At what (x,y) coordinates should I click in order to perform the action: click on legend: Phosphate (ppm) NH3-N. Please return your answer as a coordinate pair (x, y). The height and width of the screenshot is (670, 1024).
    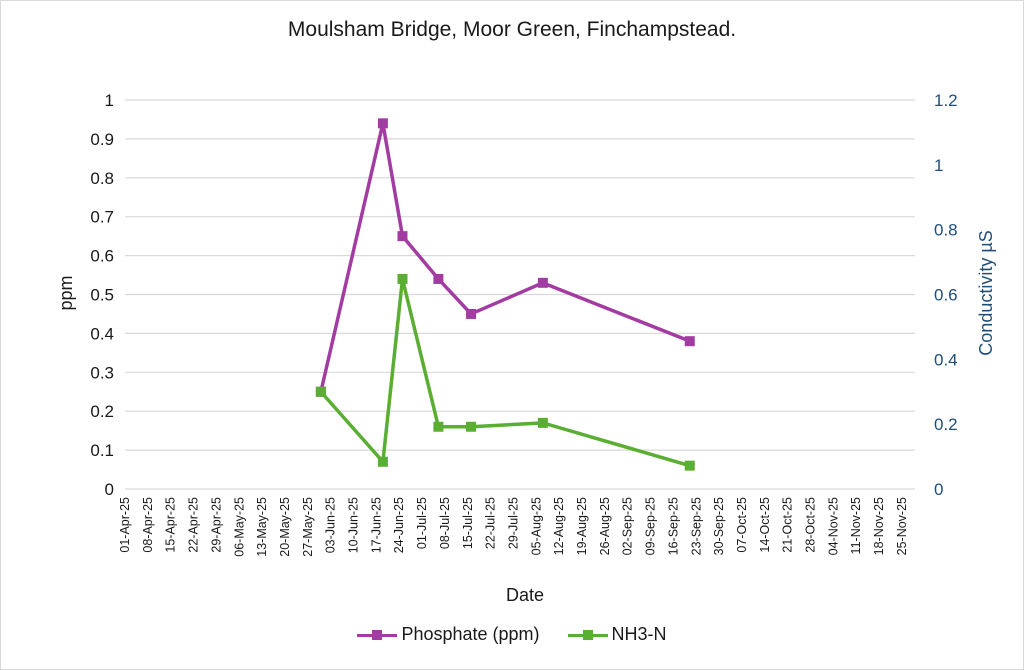
    Looking at the image, I should click on (512, 634).